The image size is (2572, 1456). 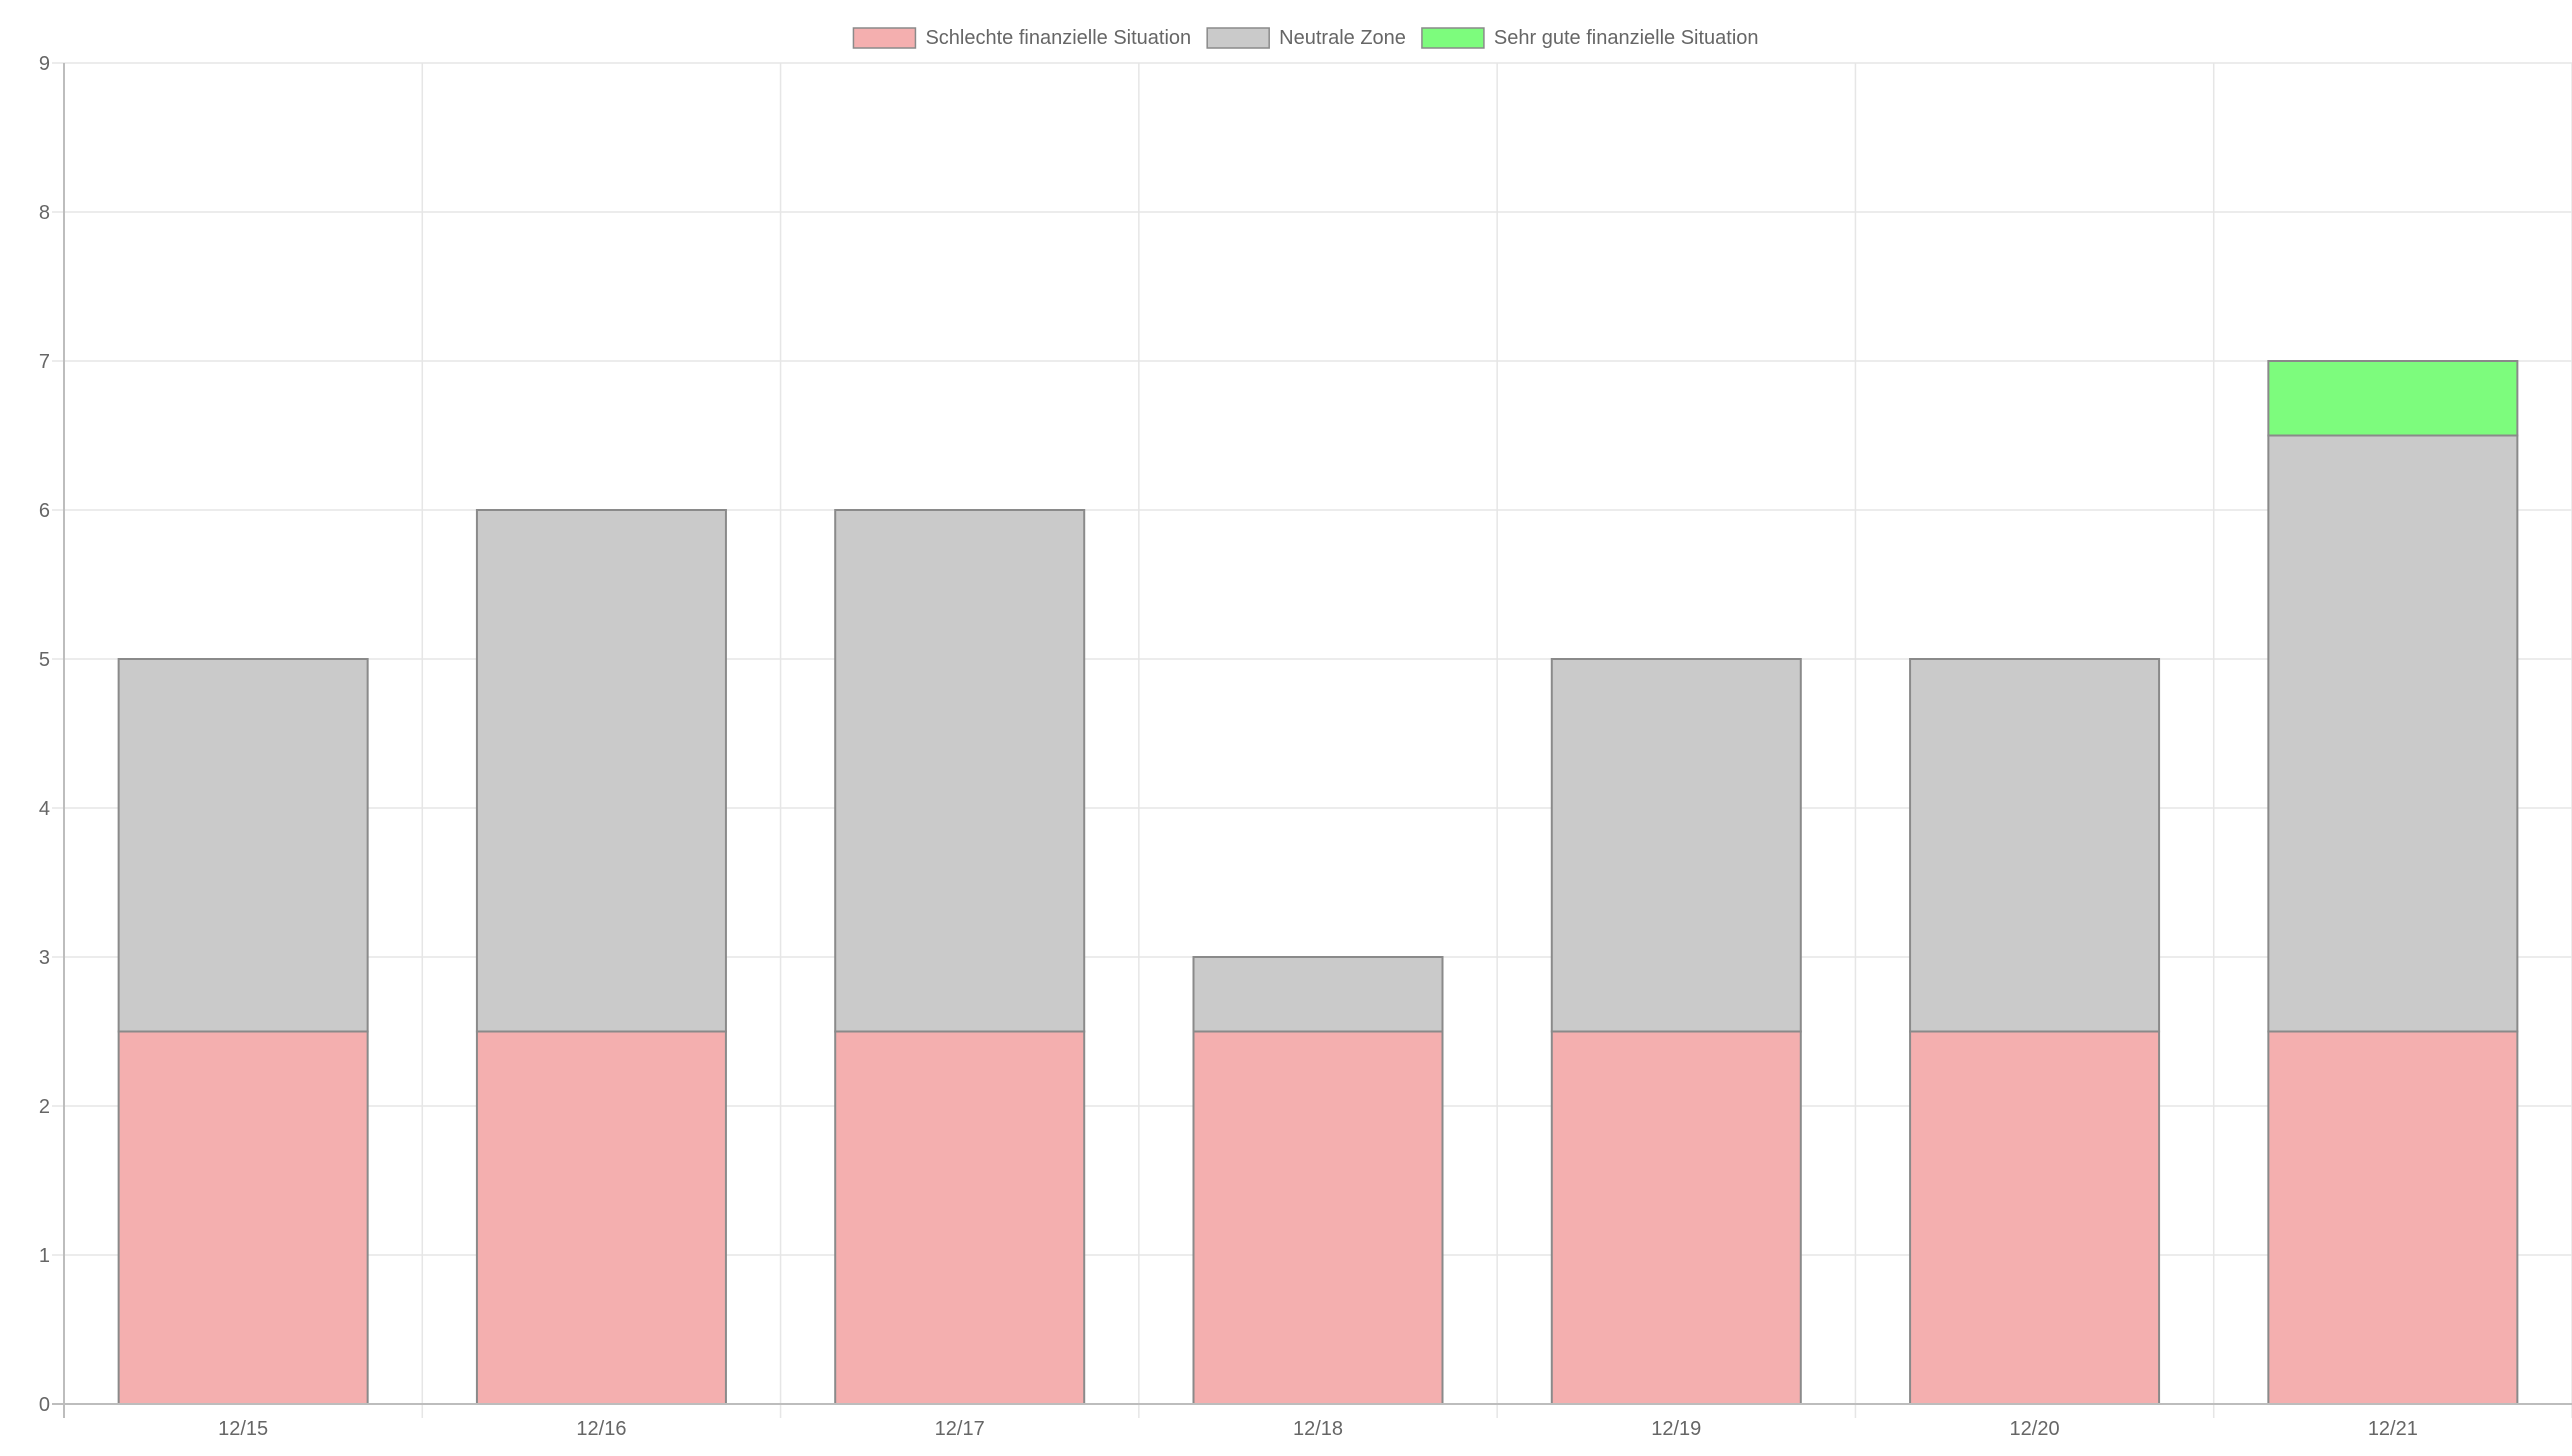 What do you see at coordinates (44, 64) in the screenshot?
I see `y-tick-label: 9` at bounding box center [44, 64].